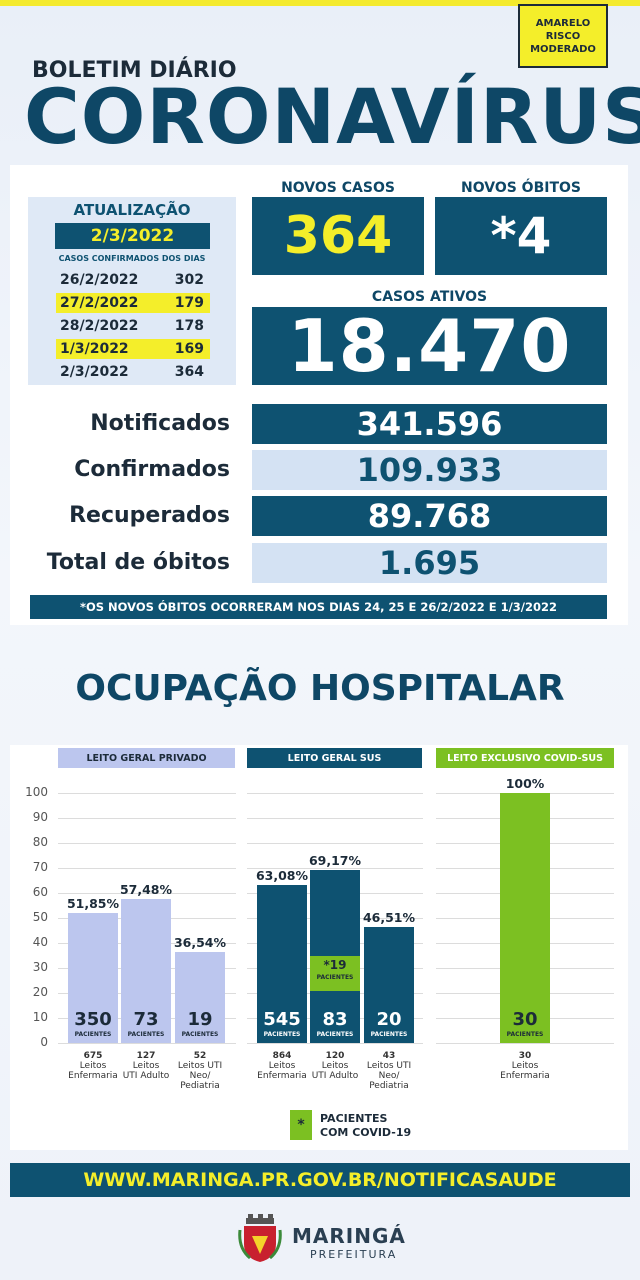 This screenshot has height=1280, width=640. What do you see at coordinates (525, 1056) in the screenshot?
I see `bar-caption-line: 30` at bounding box center [525, 1056].